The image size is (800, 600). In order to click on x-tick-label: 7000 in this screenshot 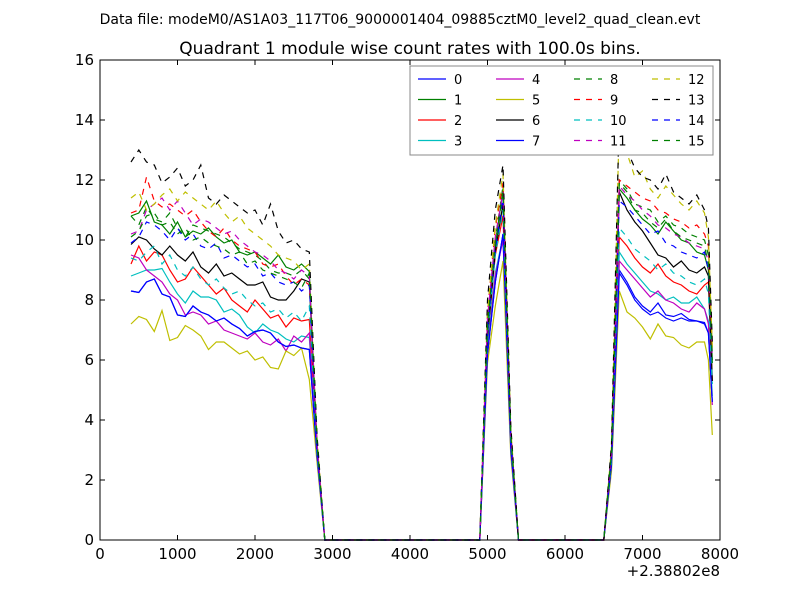, I will do `click(642, 554)`.